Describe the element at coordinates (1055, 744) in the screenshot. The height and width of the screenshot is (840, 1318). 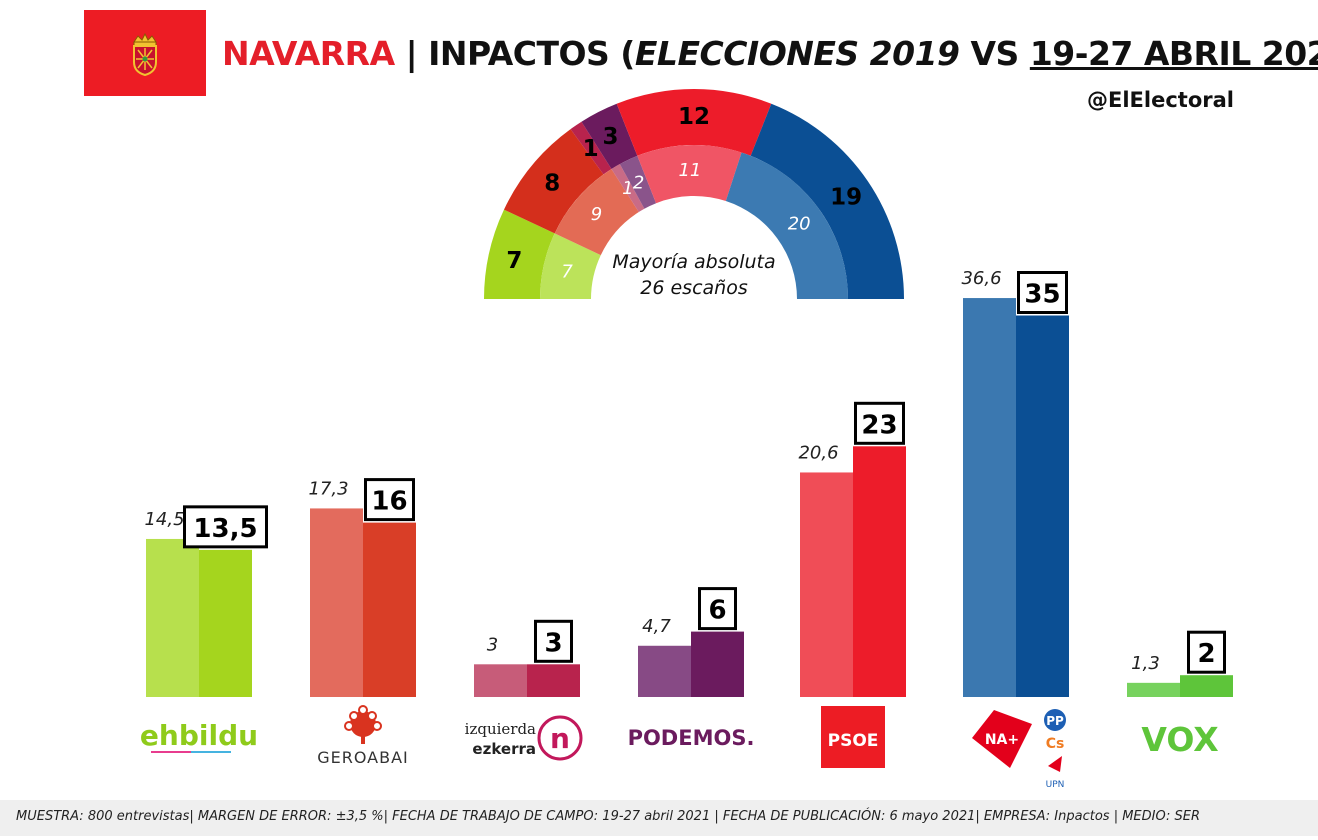
I see `cs-logo: Cs` at that location.